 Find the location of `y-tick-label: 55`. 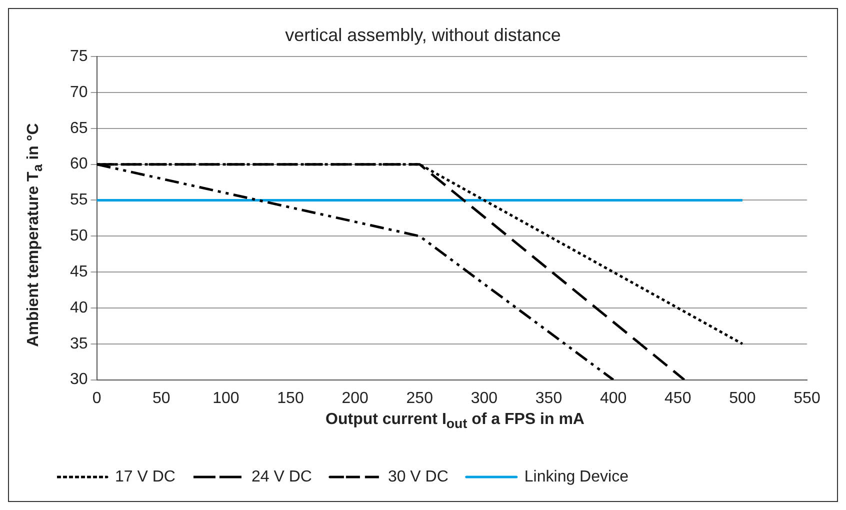

y-tick-label: 55 is located at coordinates (79, 200).